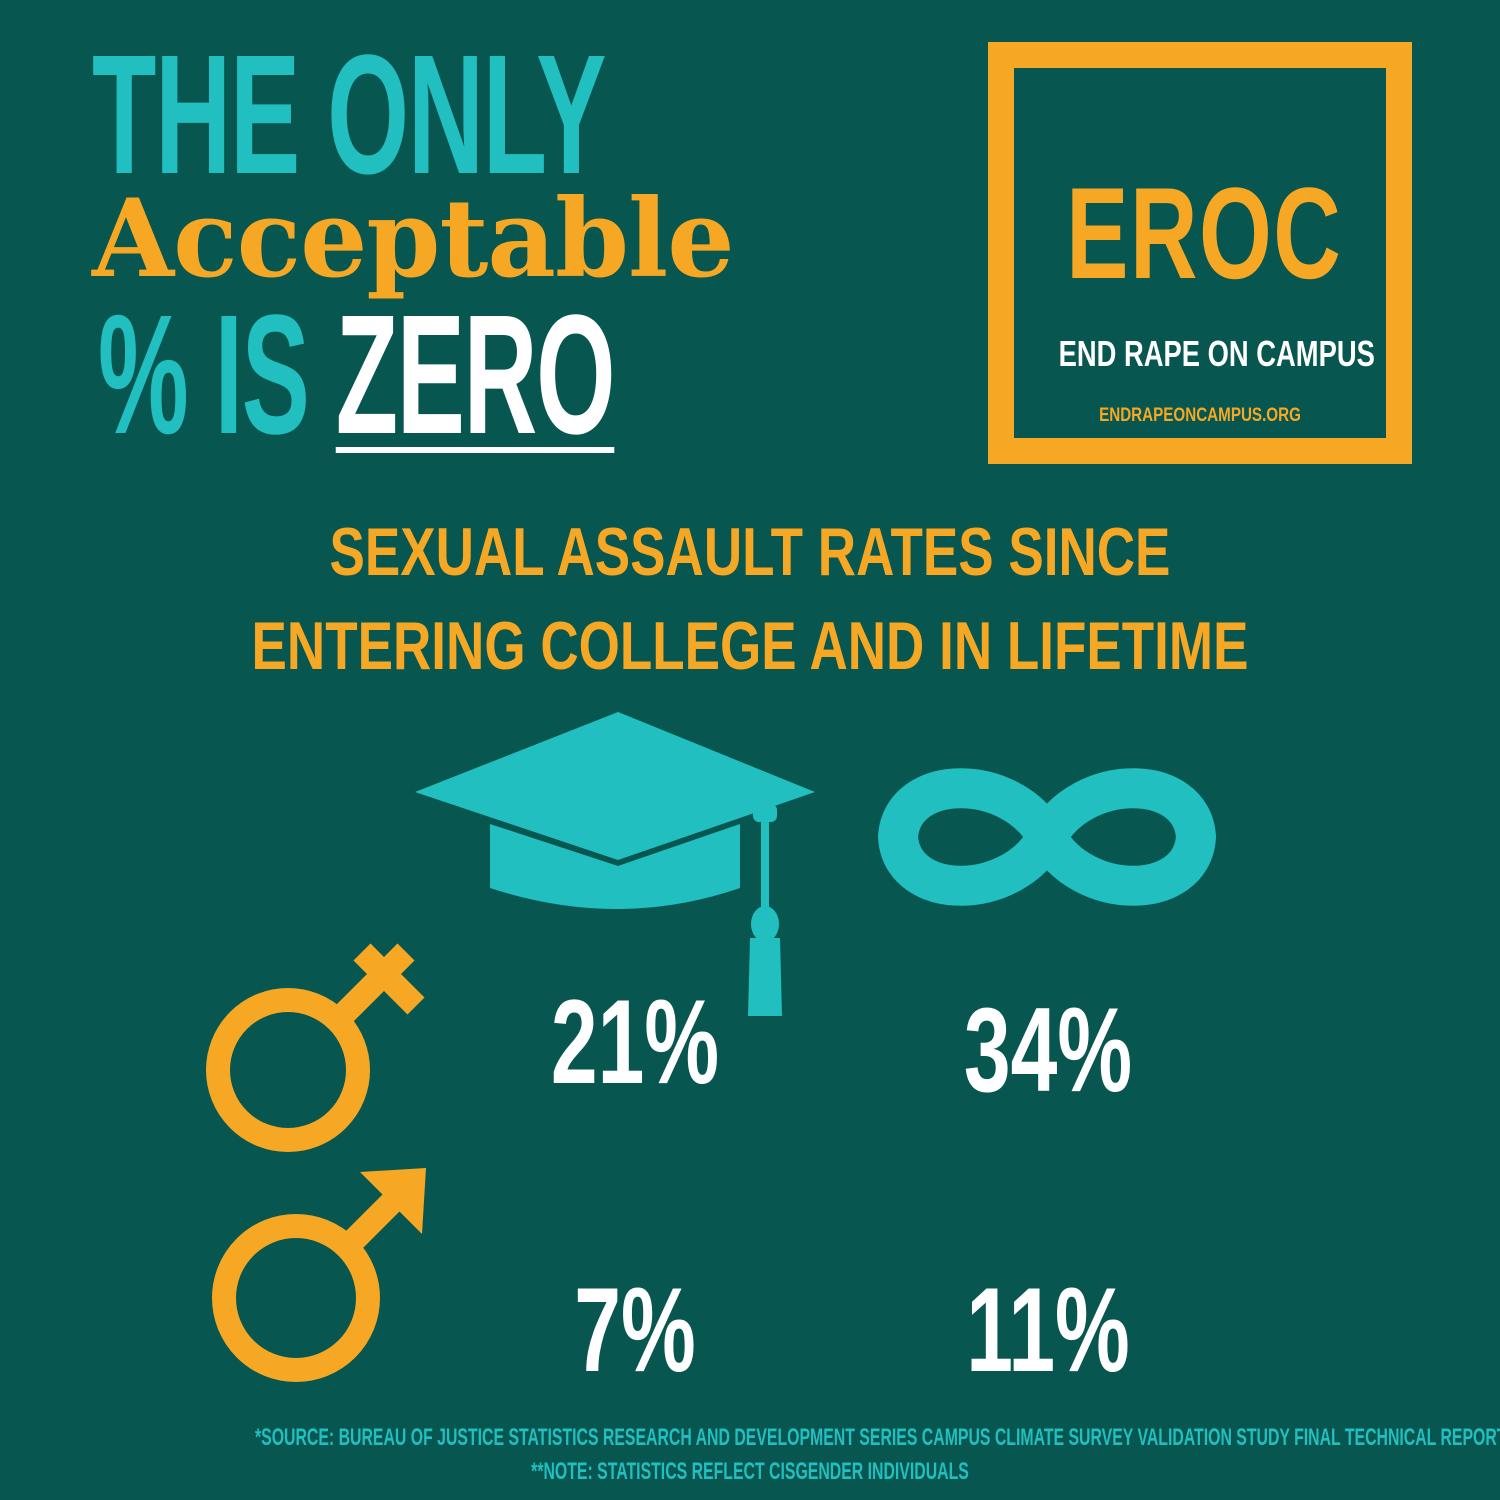 The image size is (1500, 1500). What do you see at coordinates (635, 1330) in the screenshot?
I see `stat-male-college: 7%` at bounding box center [635, 1330].